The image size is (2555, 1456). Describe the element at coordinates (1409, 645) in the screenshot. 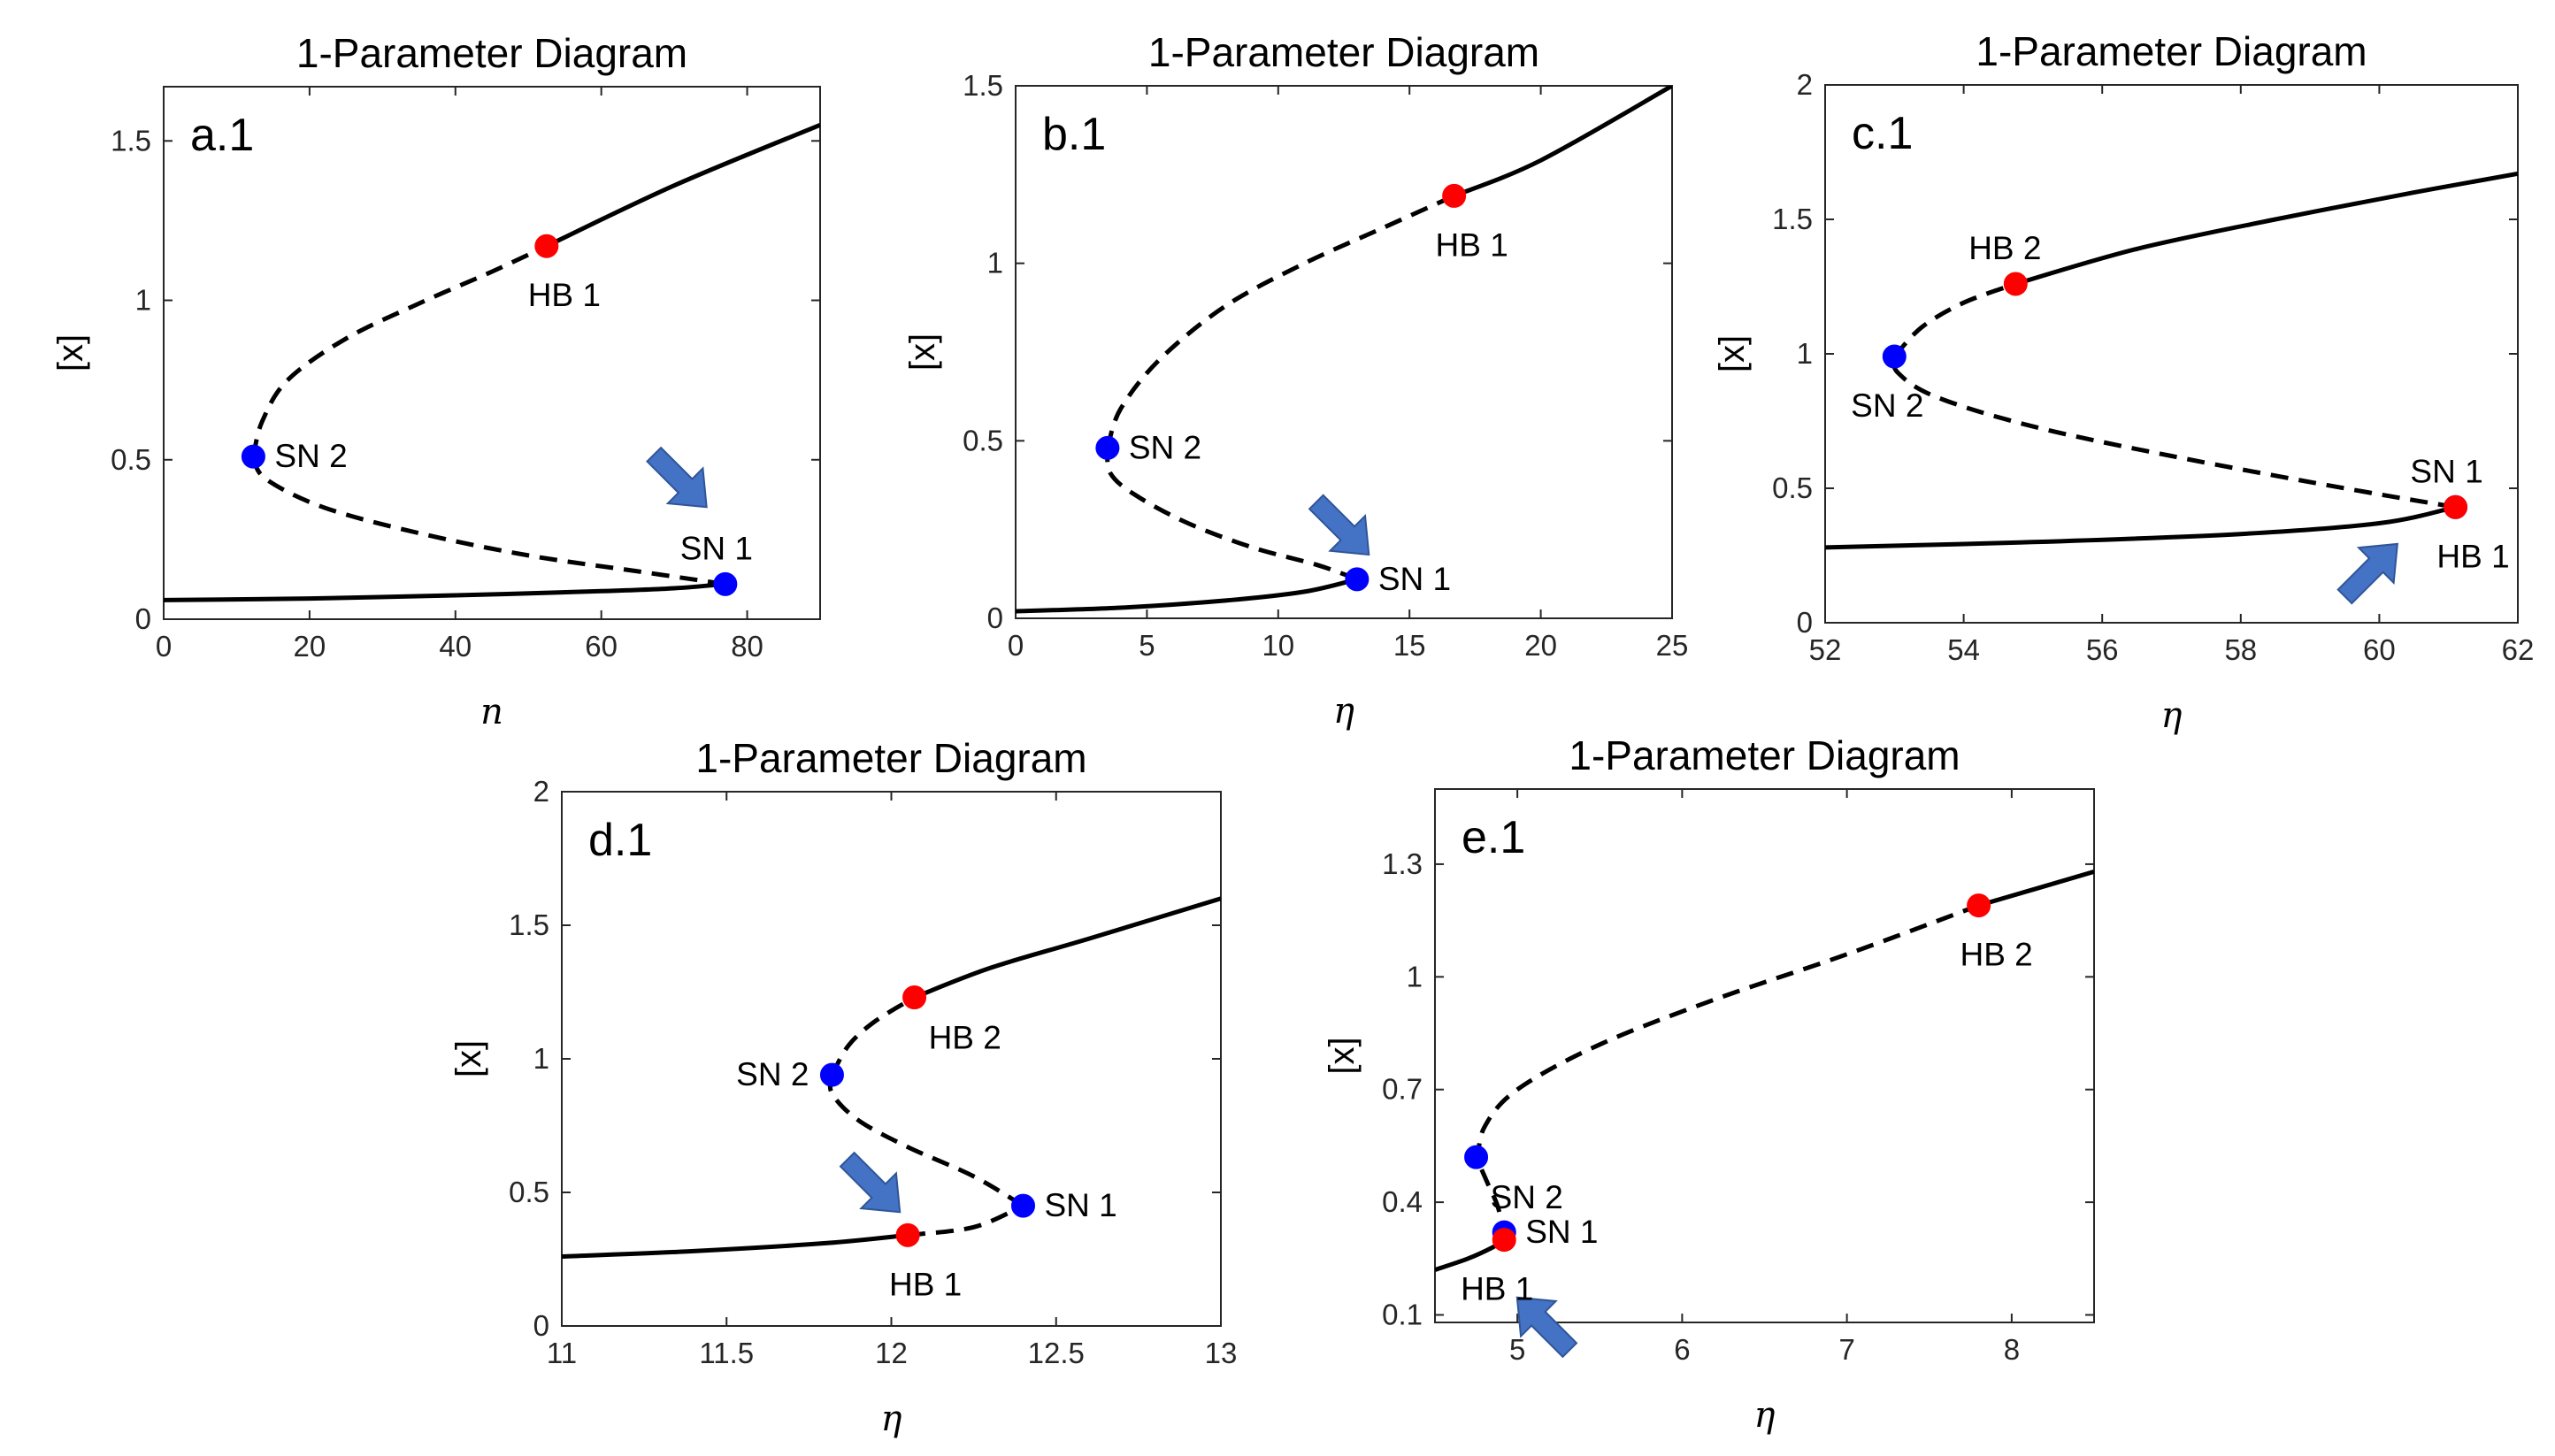

I see `x-tick-label: 15` at that location.